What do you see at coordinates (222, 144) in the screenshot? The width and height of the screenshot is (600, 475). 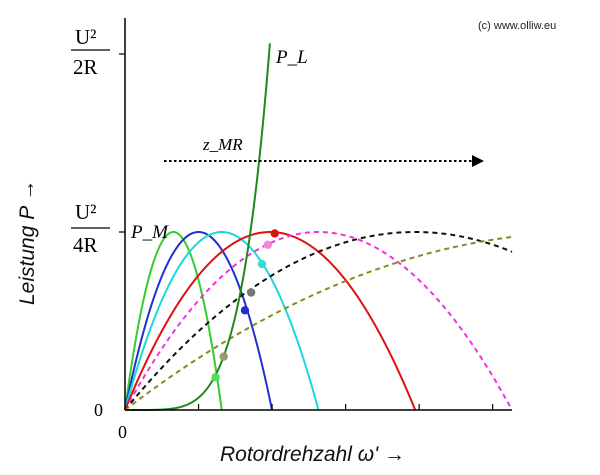 I see `arrow-label: z_MR` at bounding box center [222, 144].